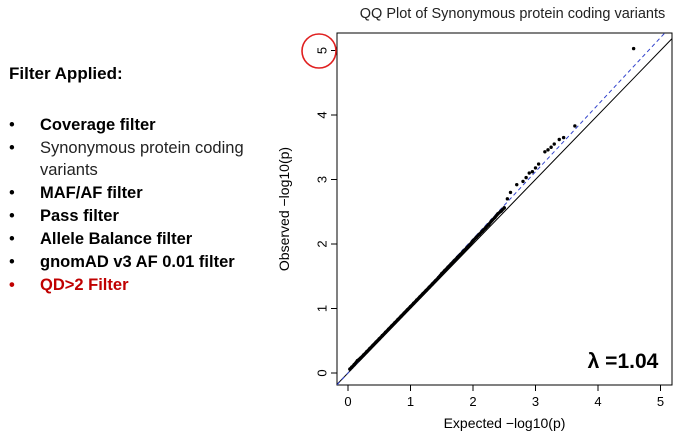 The width and height of the screenshot is (698, 441). I want to click on filter-item: • Pass filter, so click(149, 216).